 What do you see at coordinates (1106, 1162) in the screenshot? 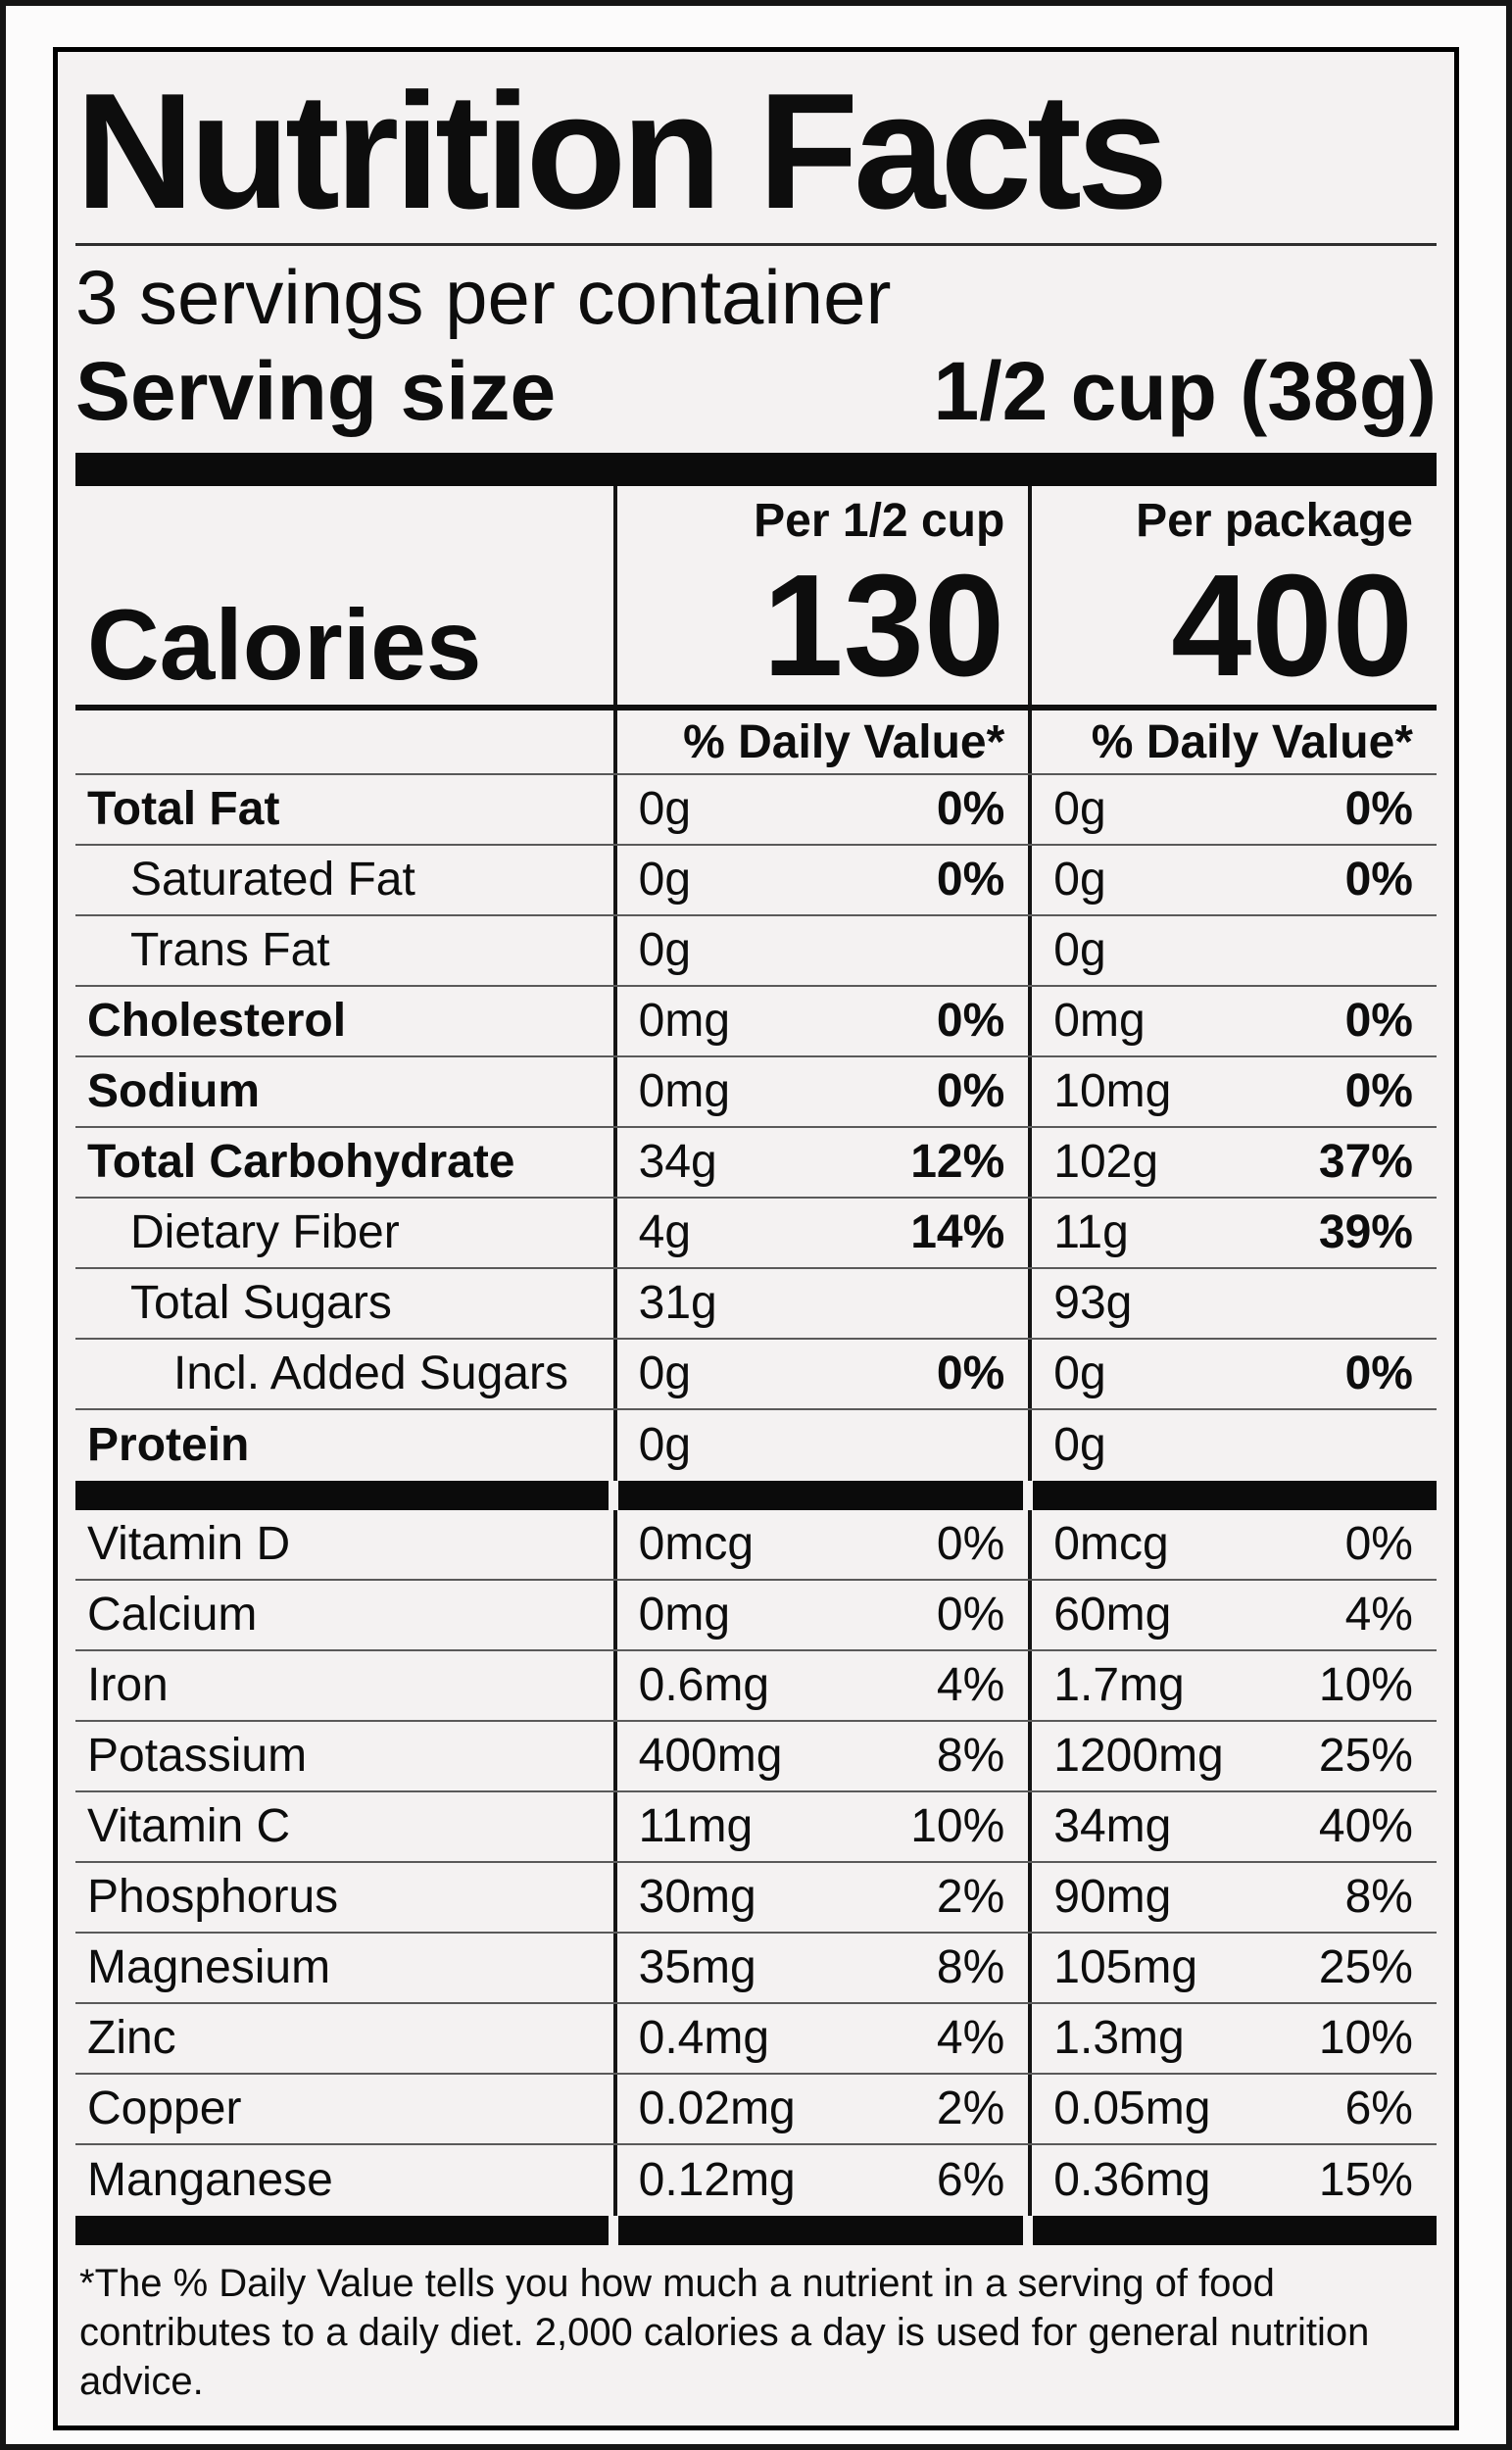
I see `per-package-amount: 102g` at bounding box center [1106, 1162].